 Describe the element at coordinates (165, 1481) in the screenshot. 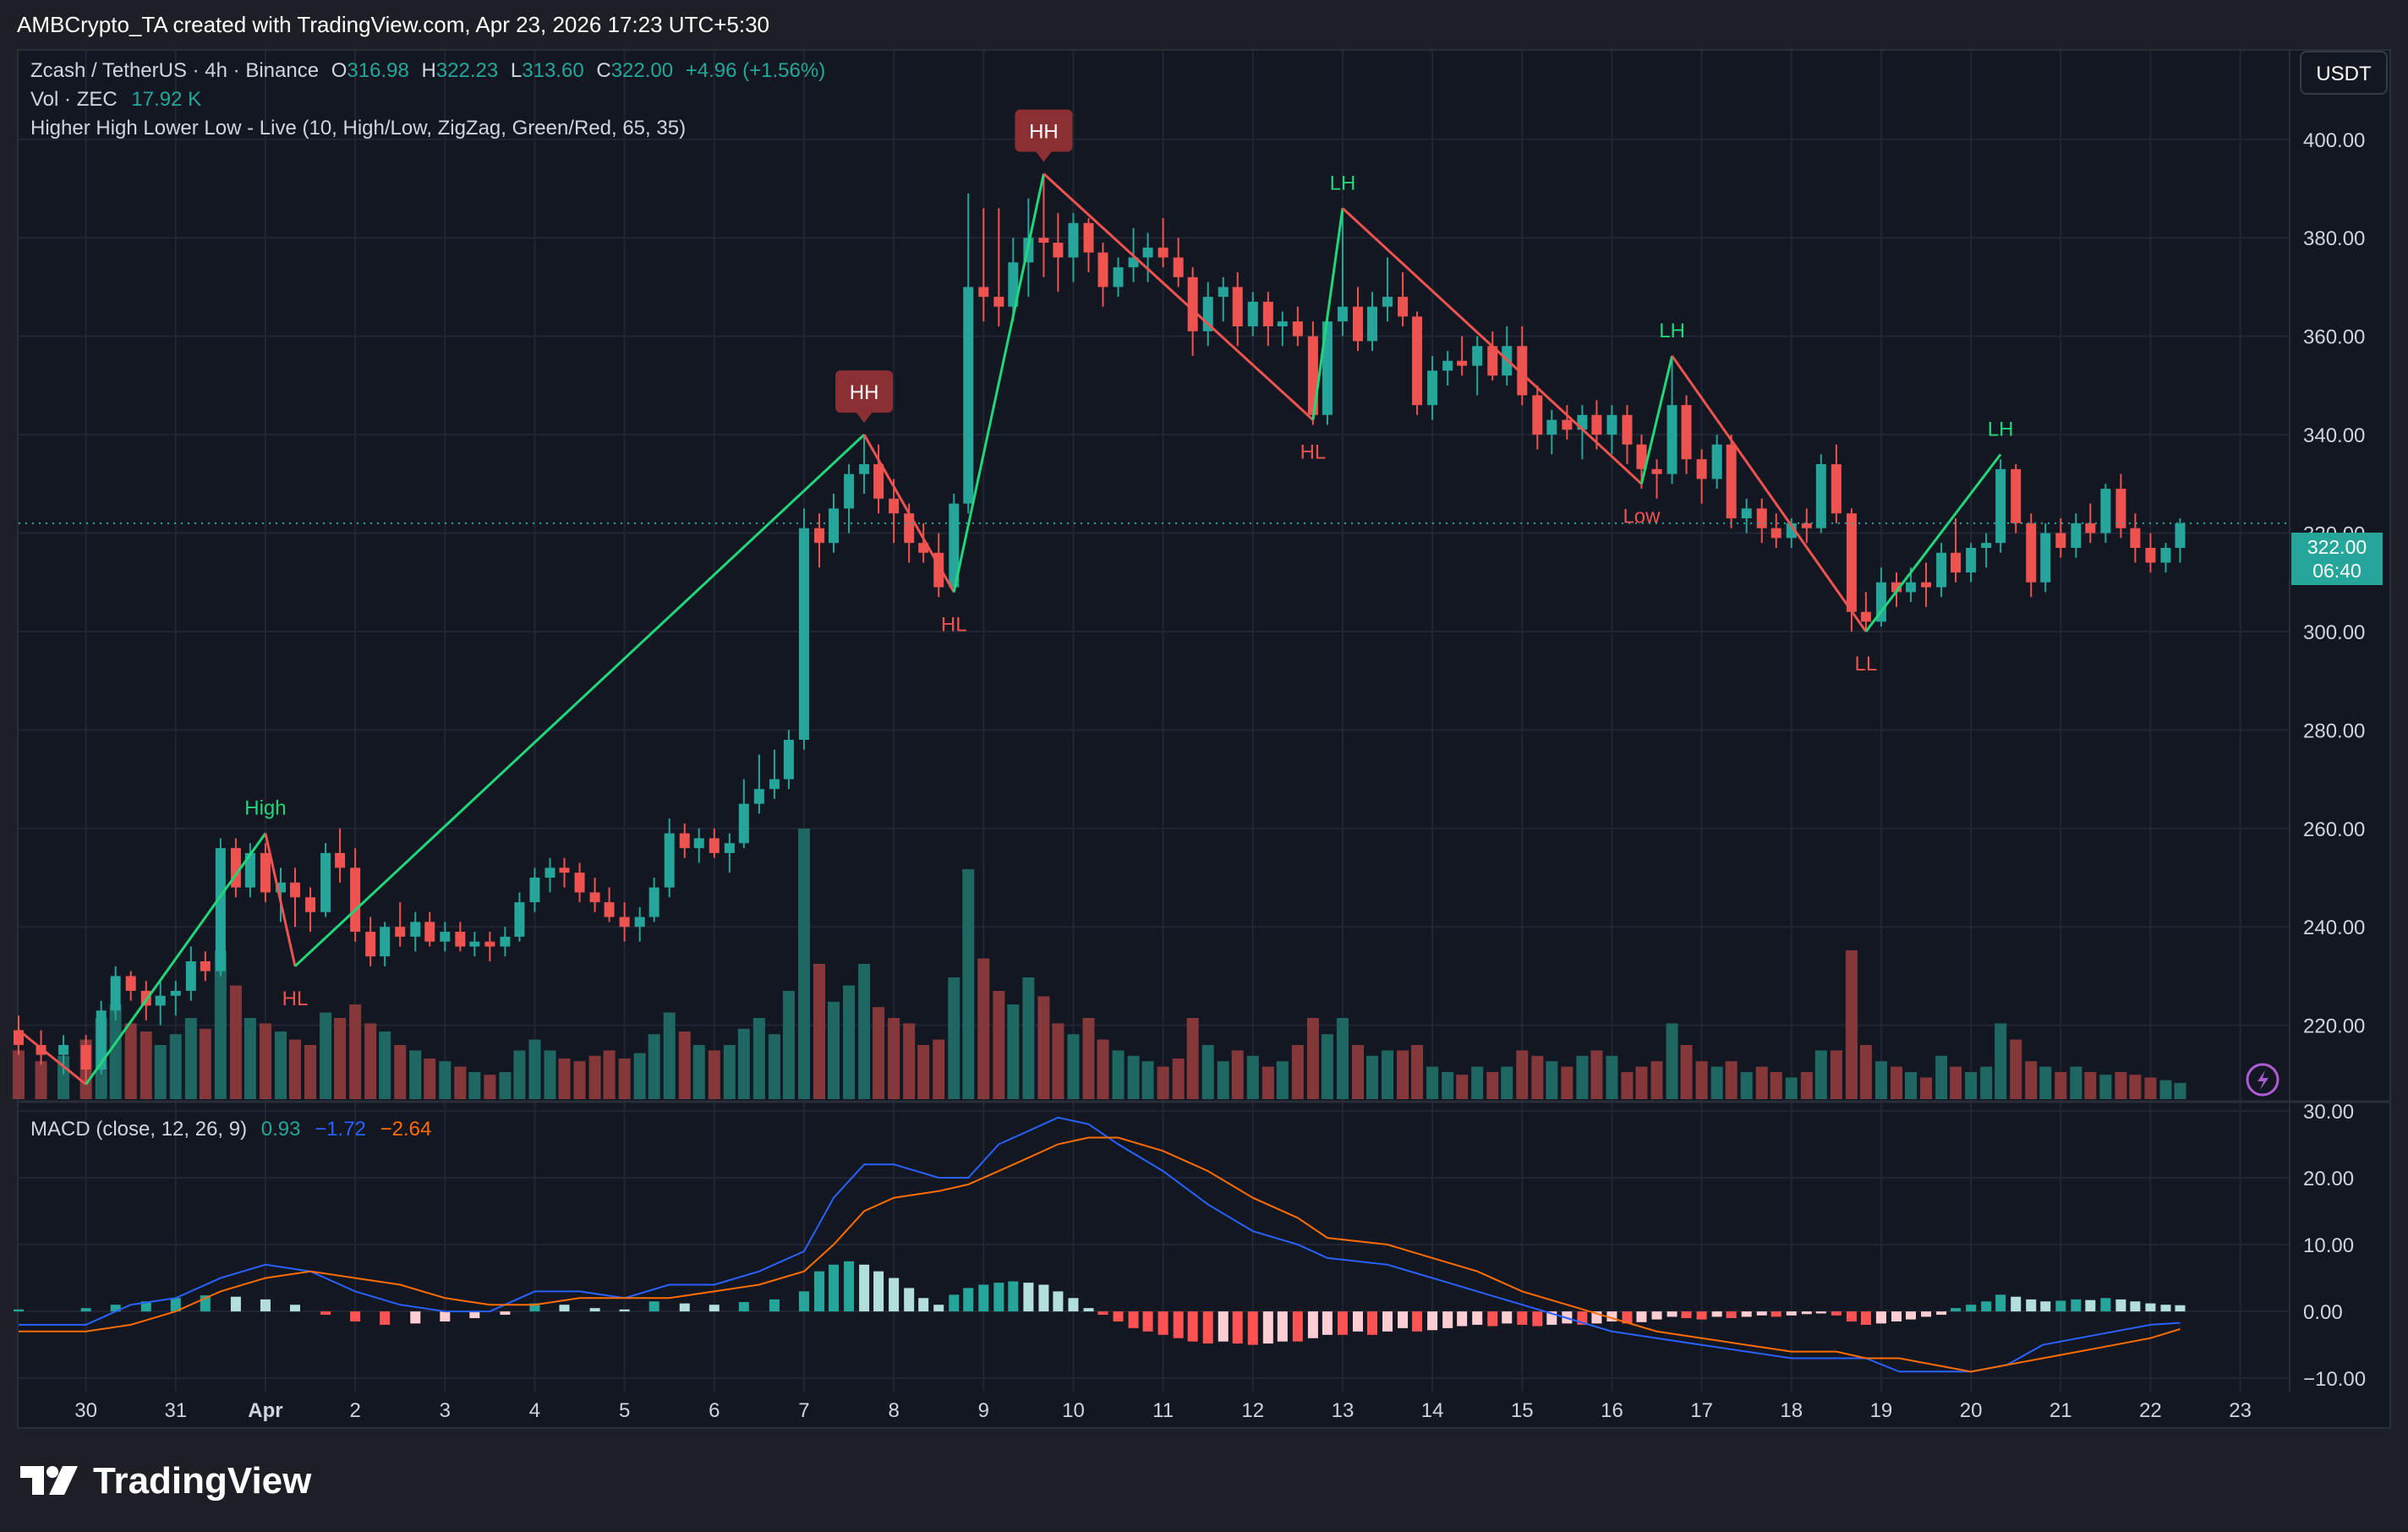

I see `tradingview-logo: TradingView` at that location.